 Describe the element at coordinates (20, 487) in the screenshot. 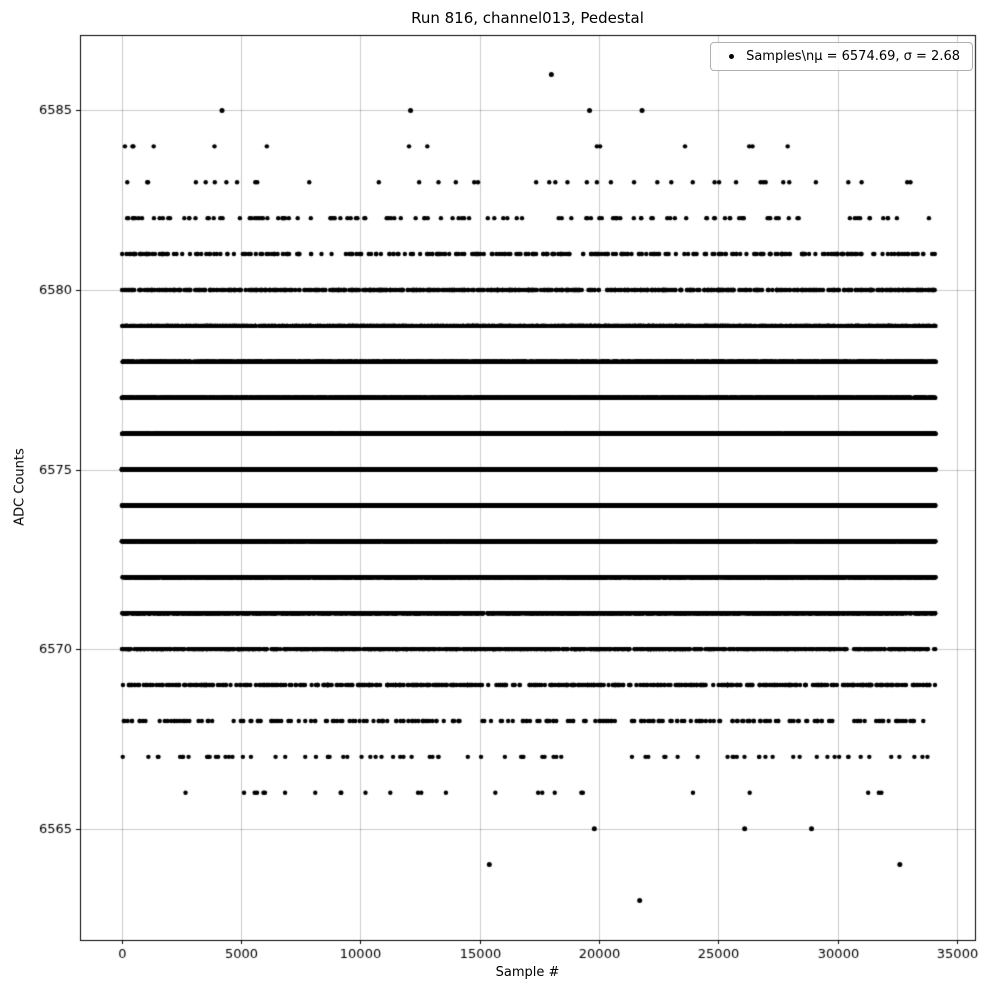

I see `y-axis-label: ADC Counts` at that location.